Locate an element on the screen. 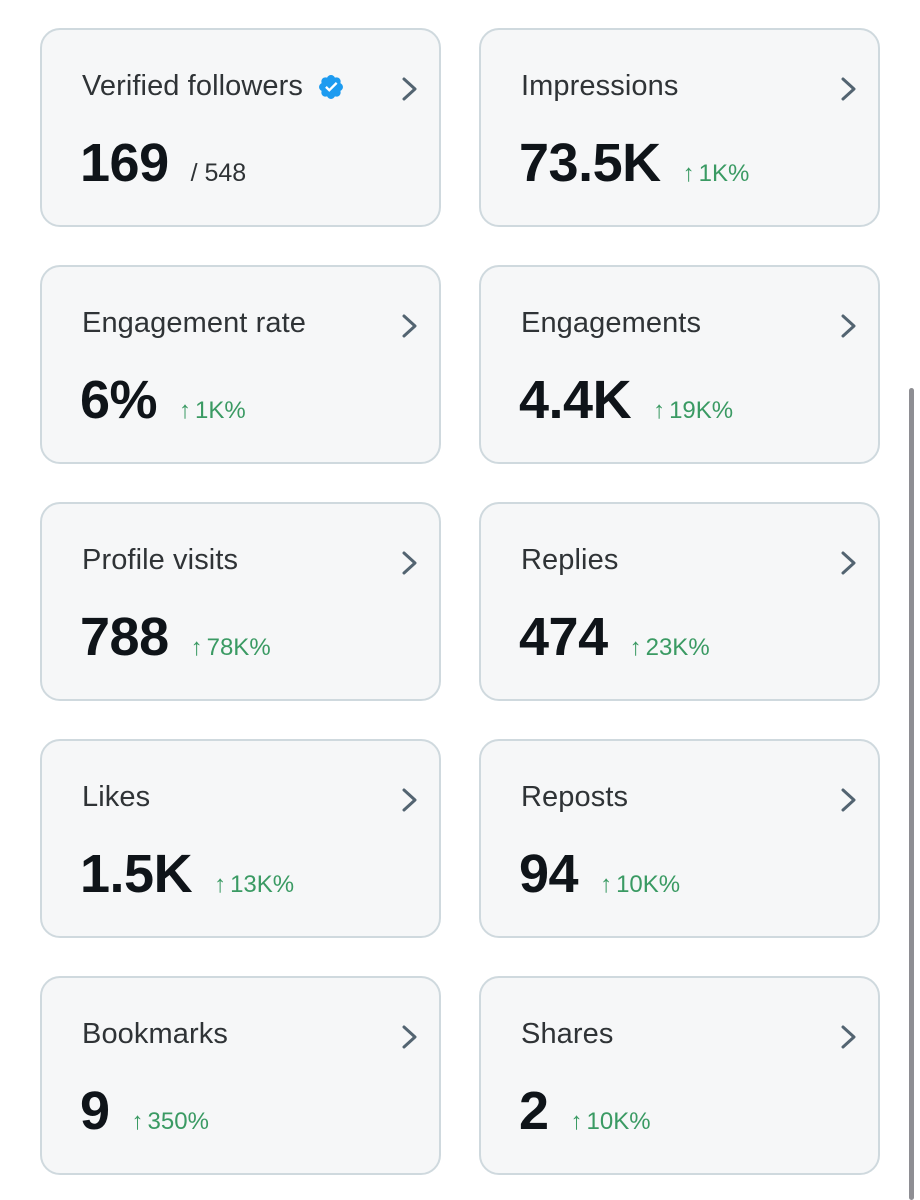 This screenshot has height=1200, width=920. metric-title-label: Profile visits is located at coordinates (160, 560).